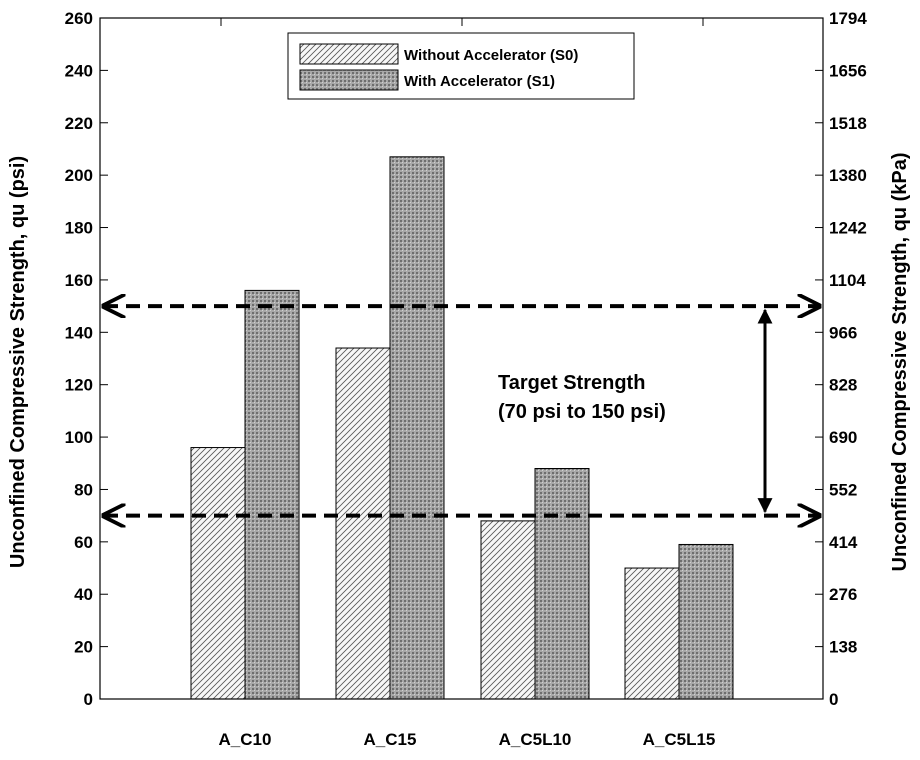 The image size is (920, 760). I want to click on left-tick-label: 200, so click(79, 175).